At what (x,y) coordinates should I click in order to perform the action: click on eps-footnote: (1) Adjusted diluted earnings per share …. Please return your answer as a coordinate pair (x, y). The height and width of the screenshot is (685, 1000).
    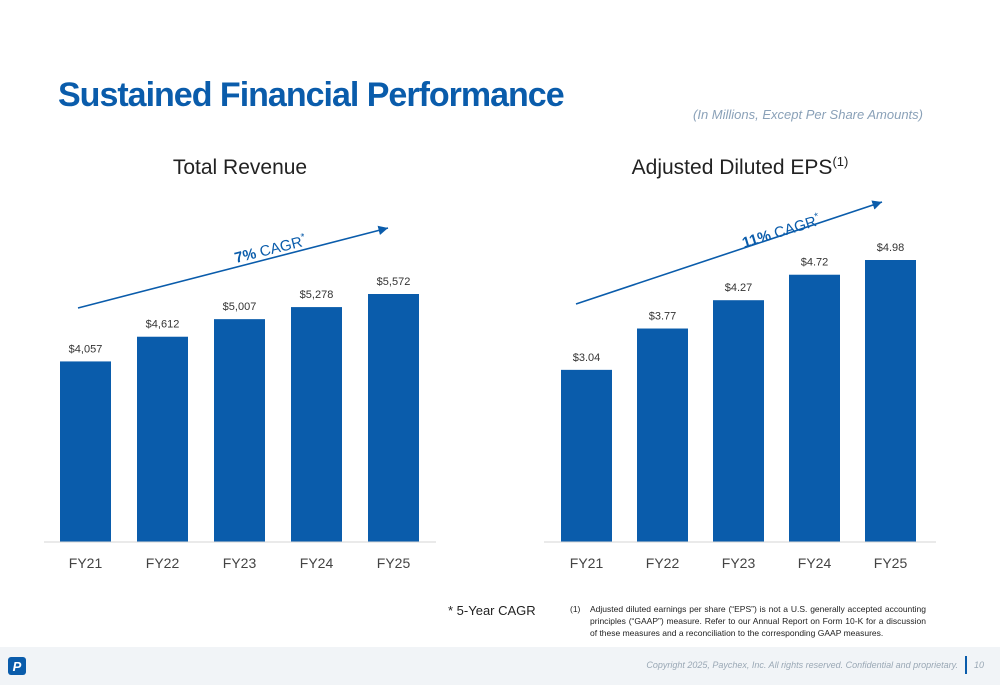
    Looking at the image, I should click on (748, 621).